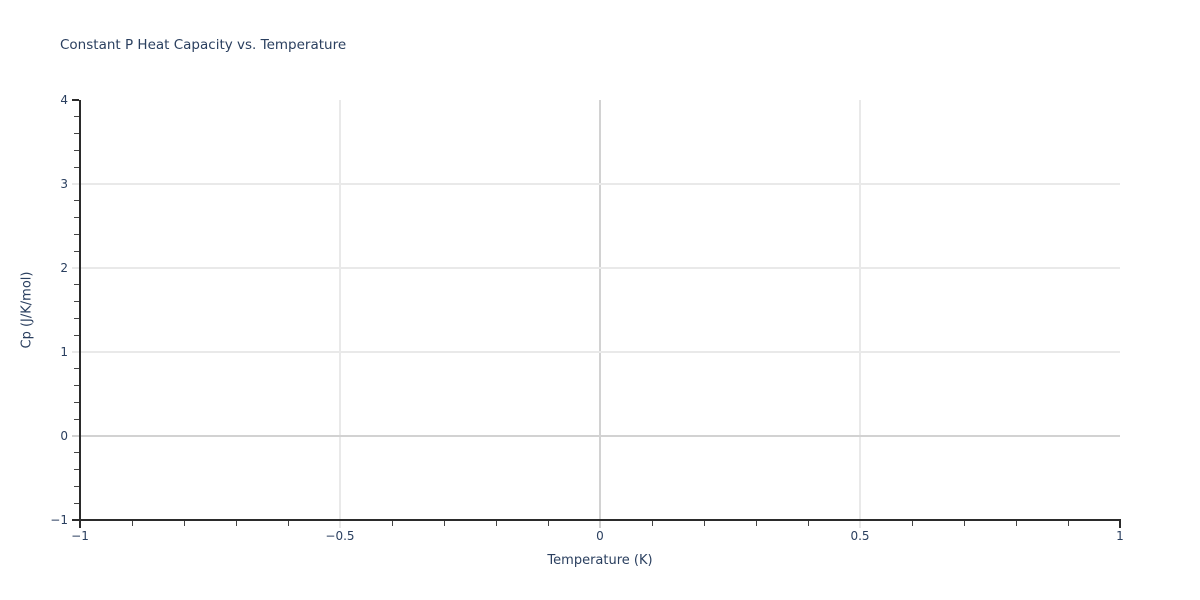 The image size is (1200, 600). Describe the element at coordinates (600, 560) in the screenshot. I see `x-axis-title: Temperature (K)` at that location.